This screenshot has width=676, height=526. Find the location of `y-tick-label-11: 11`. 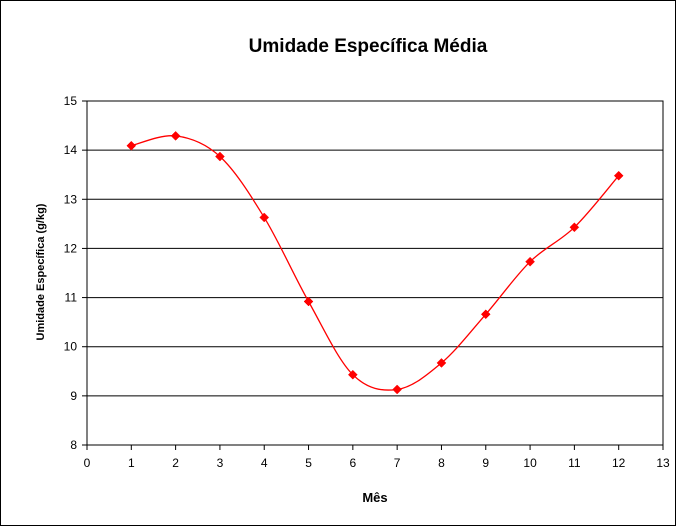

y-tick-label-11: 11 is located at coordinates (71, 298).